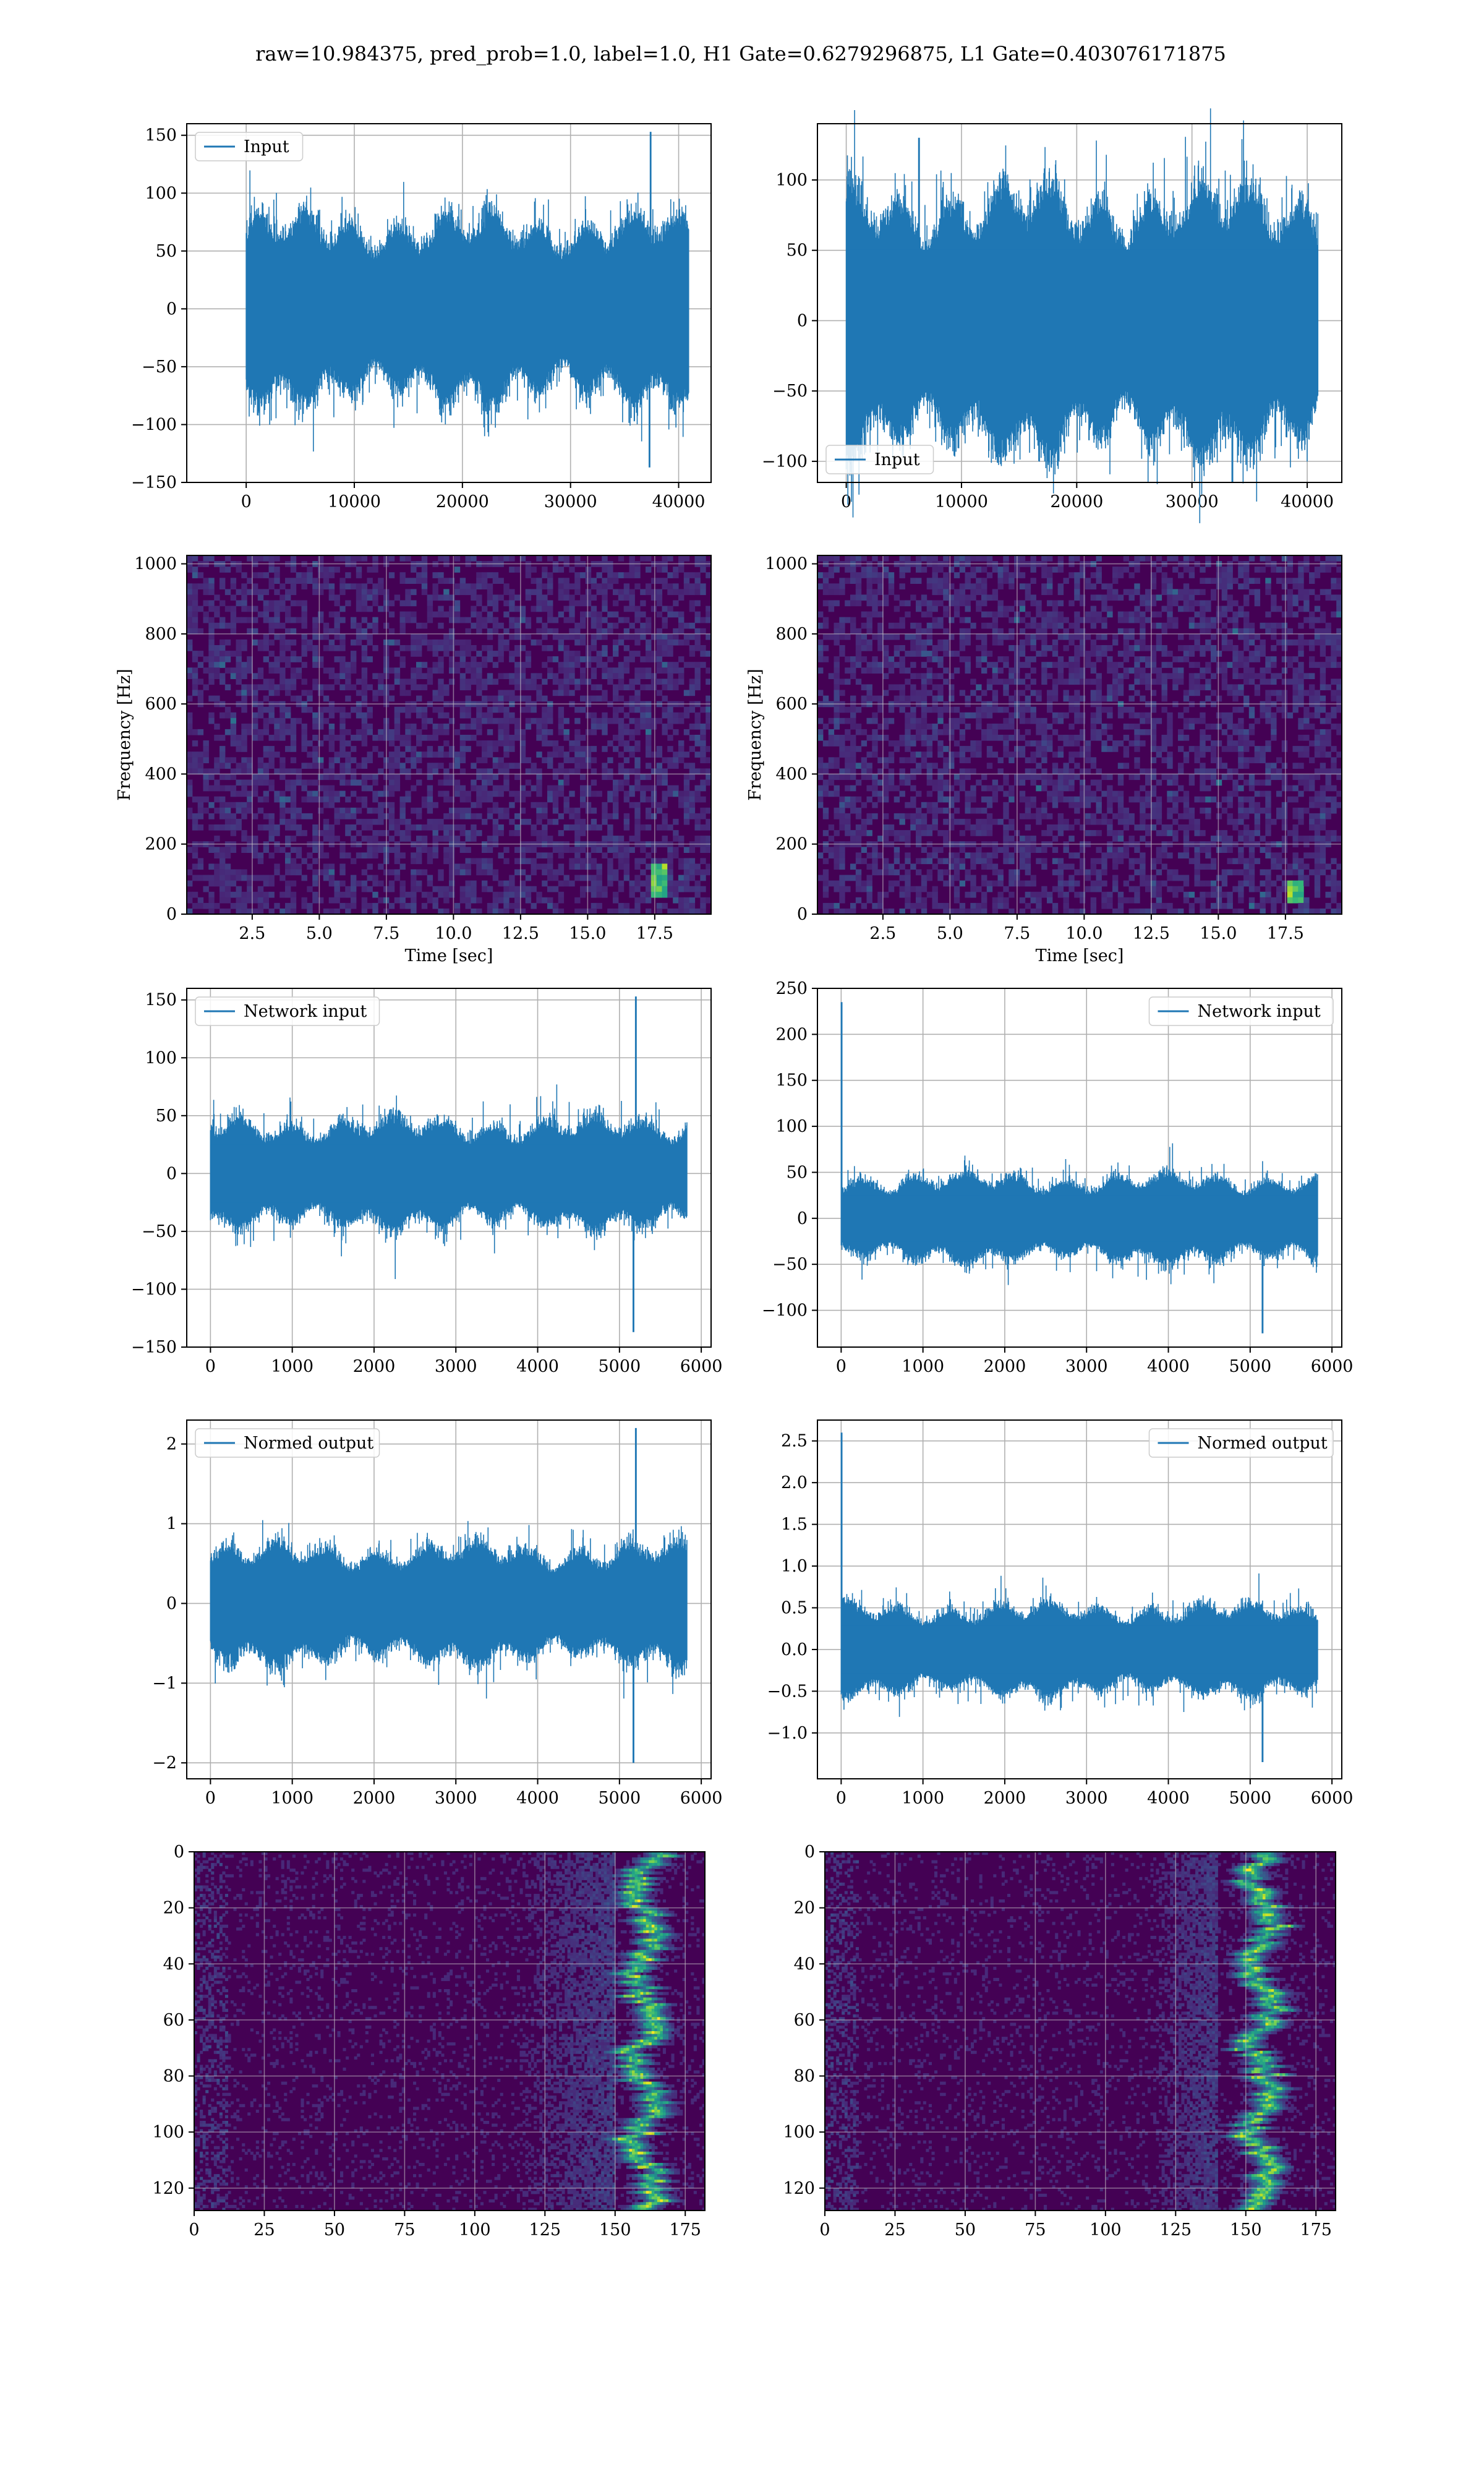 The width and height of the screenshot is (1484, 2474). Describe the element at coordinates (1082, 321) in the screenshot. I see `series-core` at that location.